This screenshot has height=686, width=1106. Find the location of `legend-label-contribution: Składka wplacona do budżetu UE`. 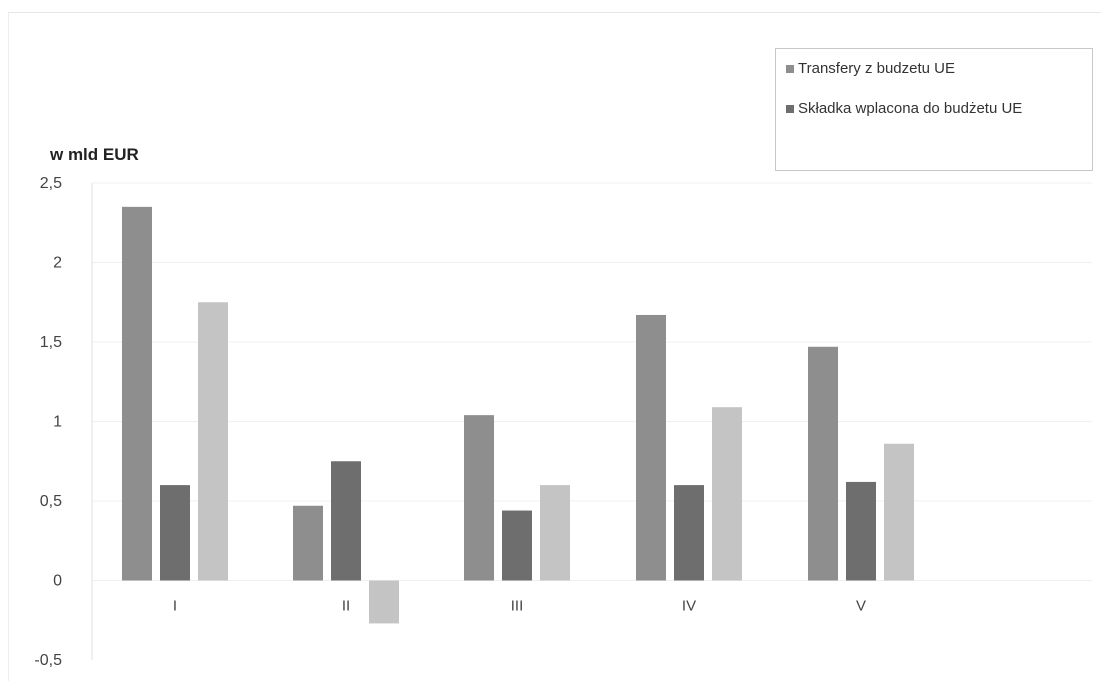

legend-label-contribution: Składka wplacona do budżetu UE is located at coordinates (910, 109).